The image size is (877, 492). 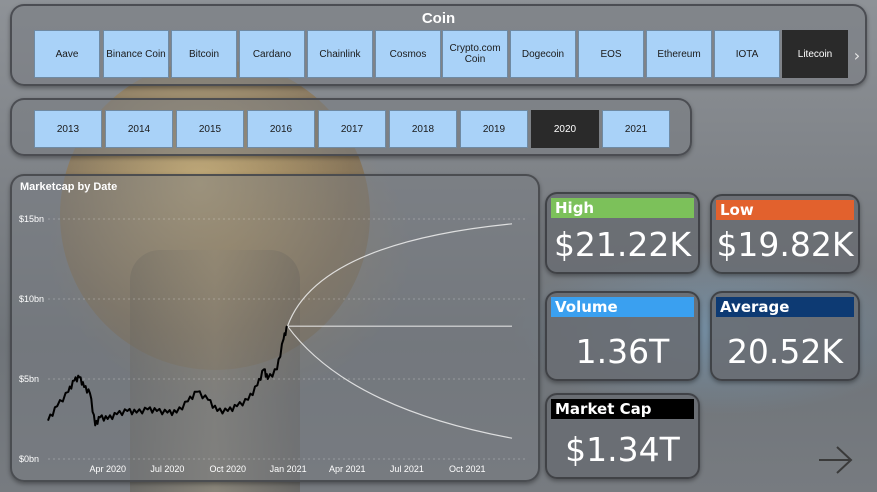 What do you see at coordinates (29, 379) in the screenshot?
I see `y-tick-label: $5bn` at bounding box center [29, 379].